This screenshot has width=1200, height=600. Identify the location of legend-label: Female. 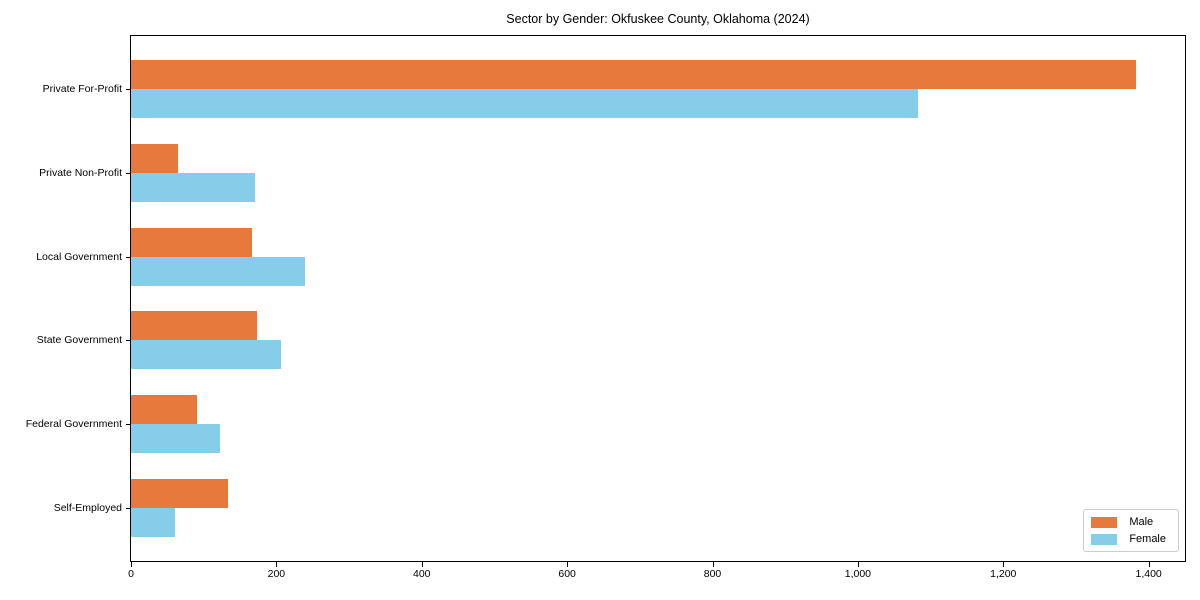
(1147, 539).